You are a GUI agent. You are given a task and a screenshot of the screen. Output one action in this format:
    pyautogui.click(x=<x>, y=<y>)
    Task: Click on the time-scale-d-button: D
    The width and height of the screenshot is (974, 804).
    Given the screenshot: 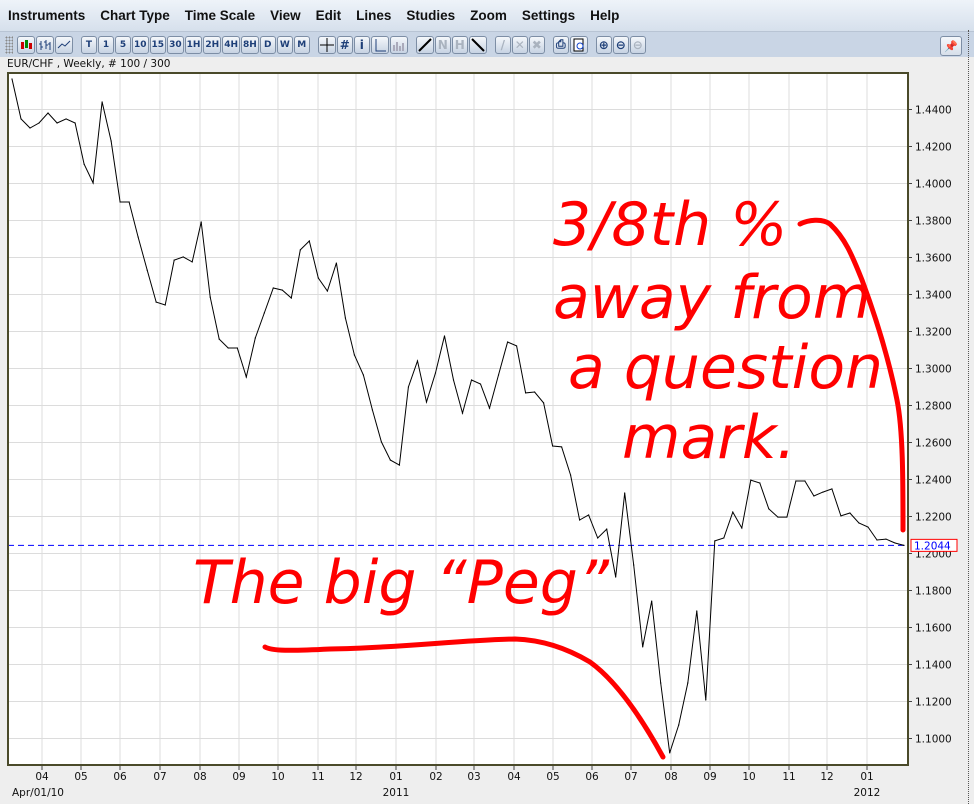 What is the action you would take?
    pyautogui.click(x=267, y=44)
    